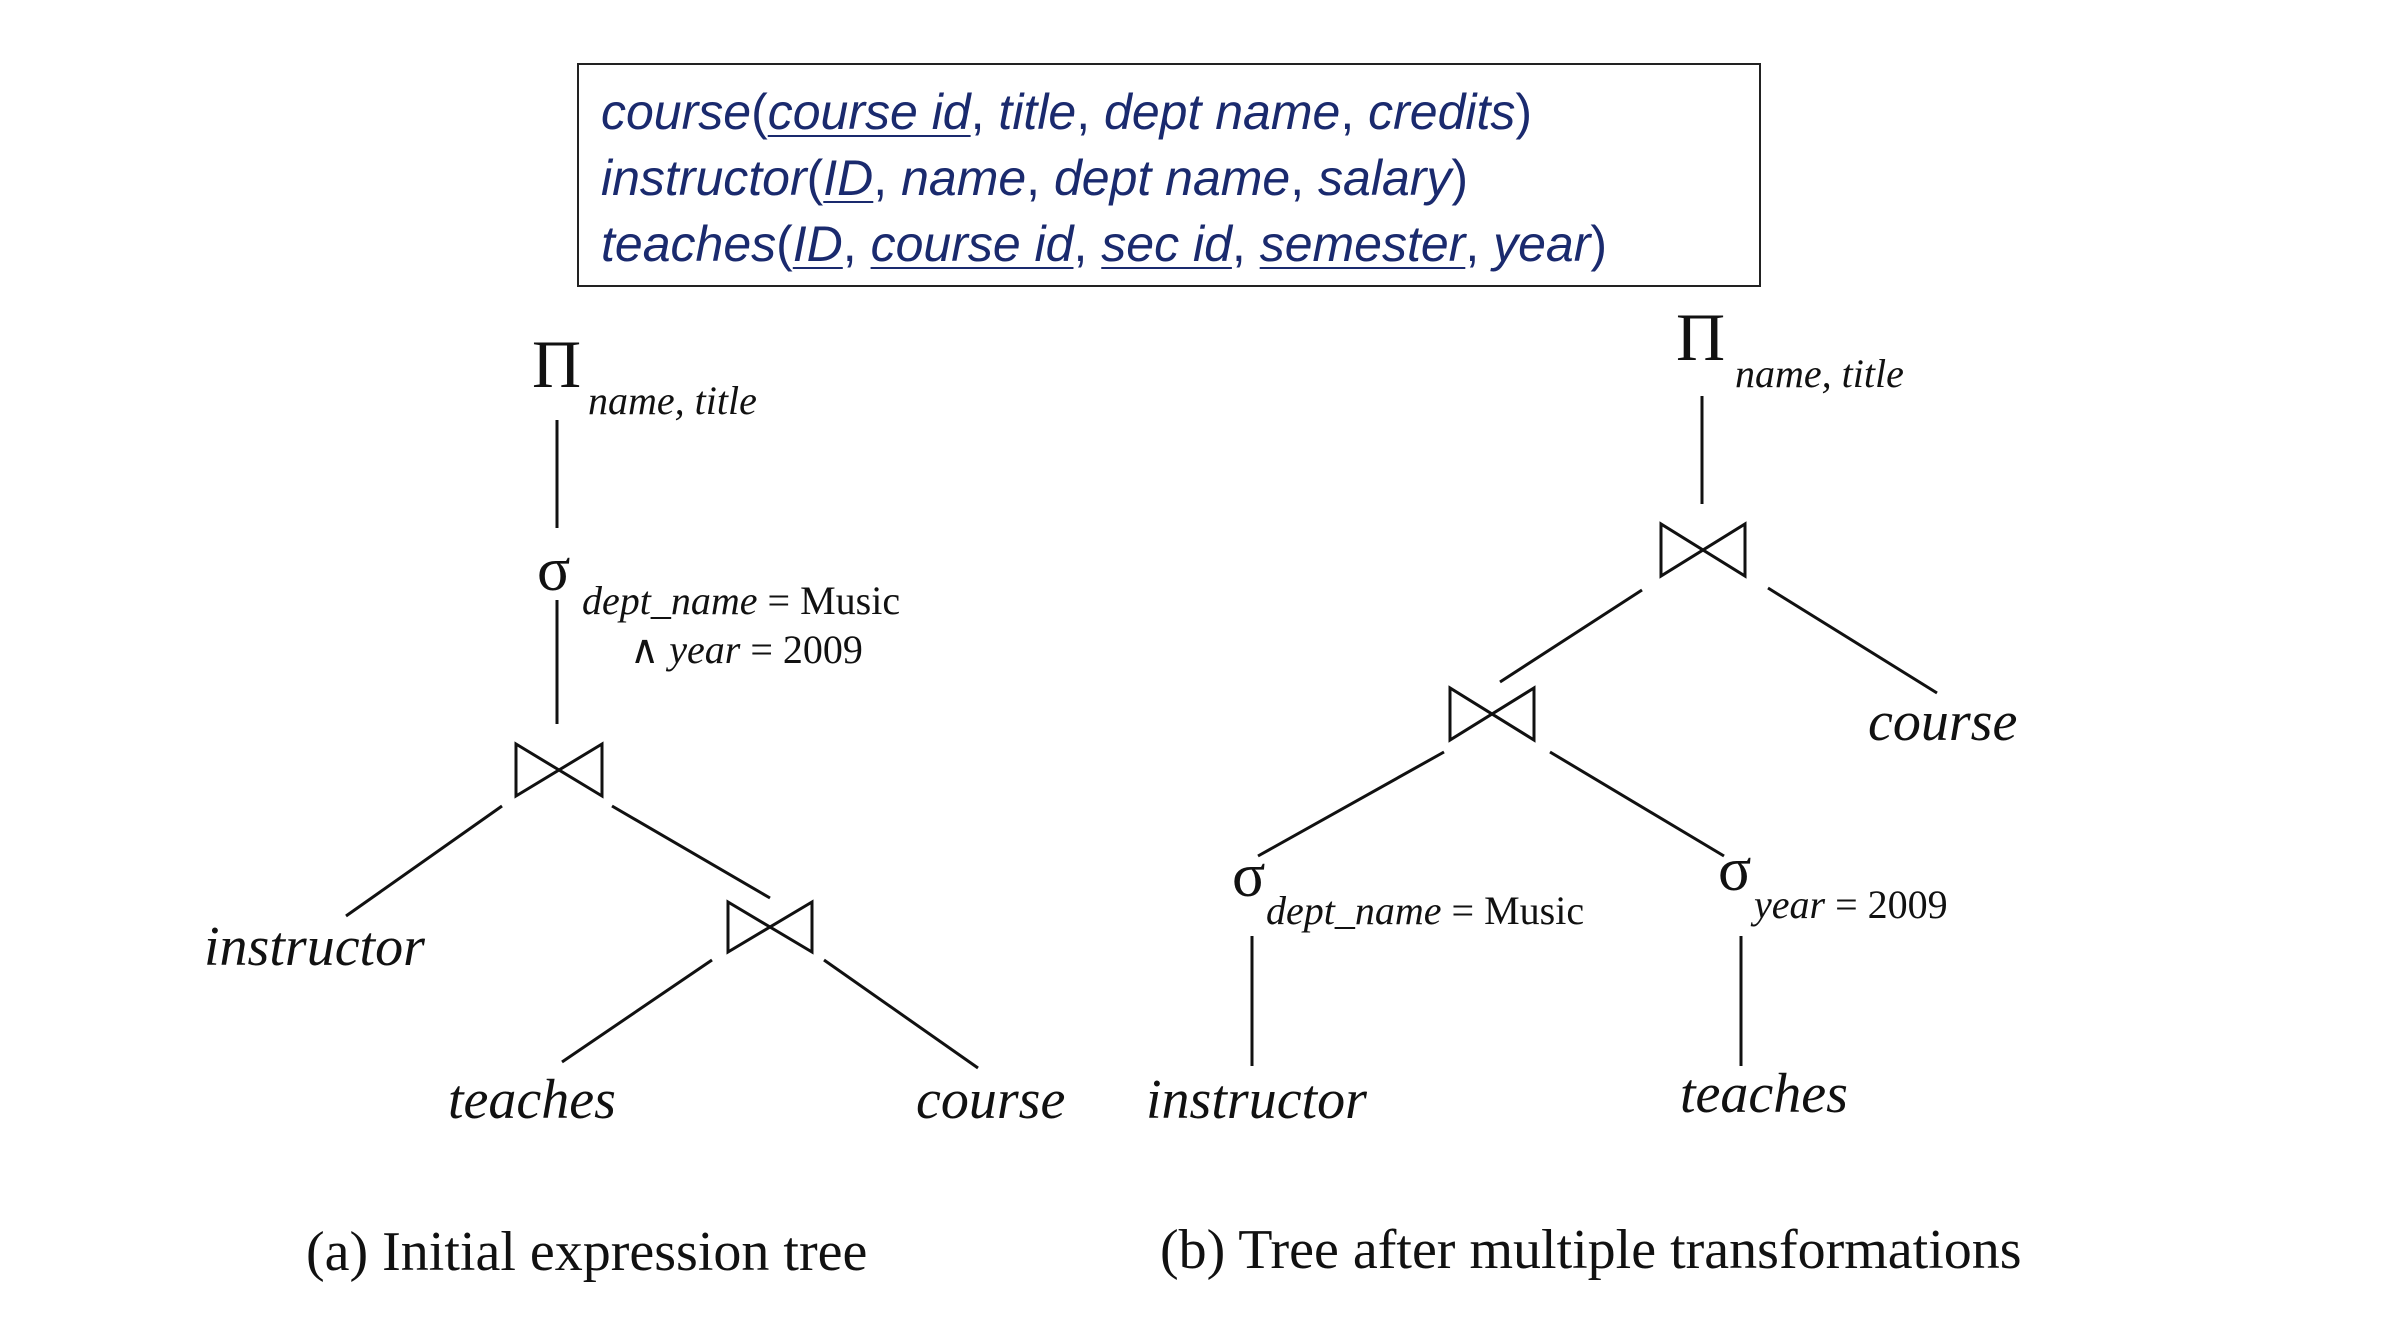 Image resolution: width=2390 pixels, height=1337 pixels. Describe the element at coordinates (553, 570) in the screenshot. I see `selection-icon-a: σ` at that location.